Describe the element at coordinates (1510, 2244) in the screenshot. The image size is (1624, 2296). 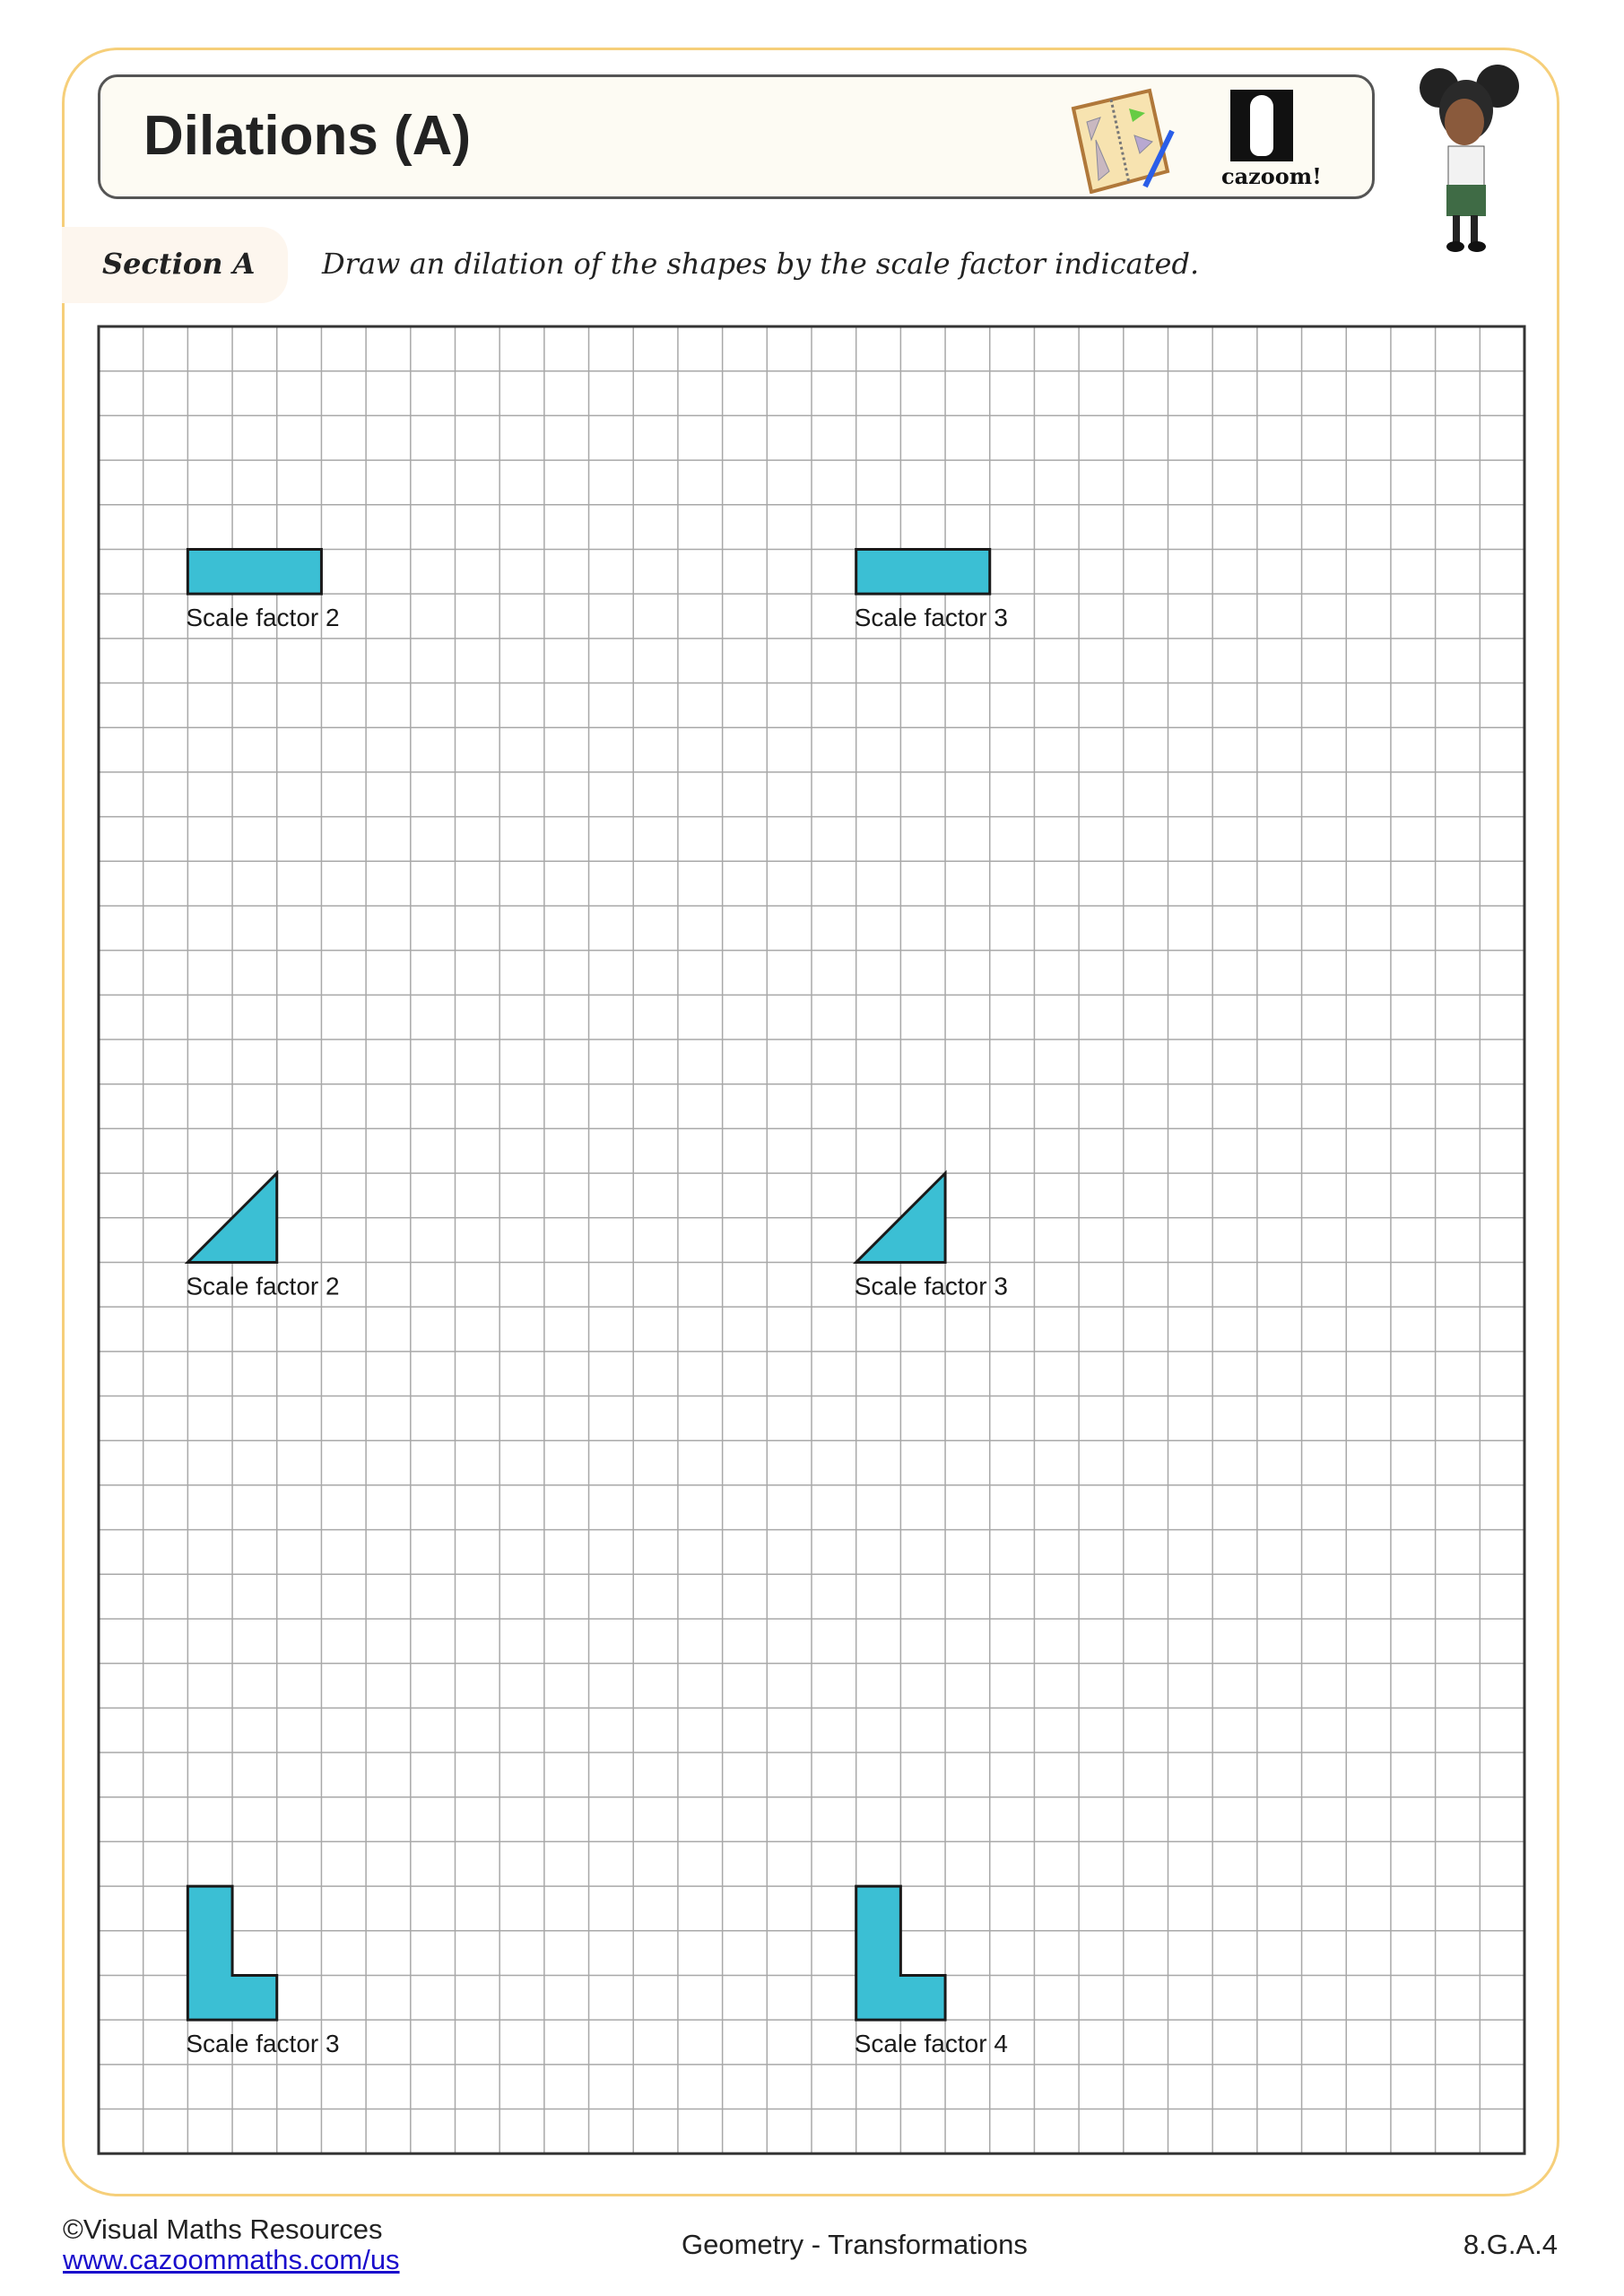
I see `standard-code: 8.G.A.4` at that location.